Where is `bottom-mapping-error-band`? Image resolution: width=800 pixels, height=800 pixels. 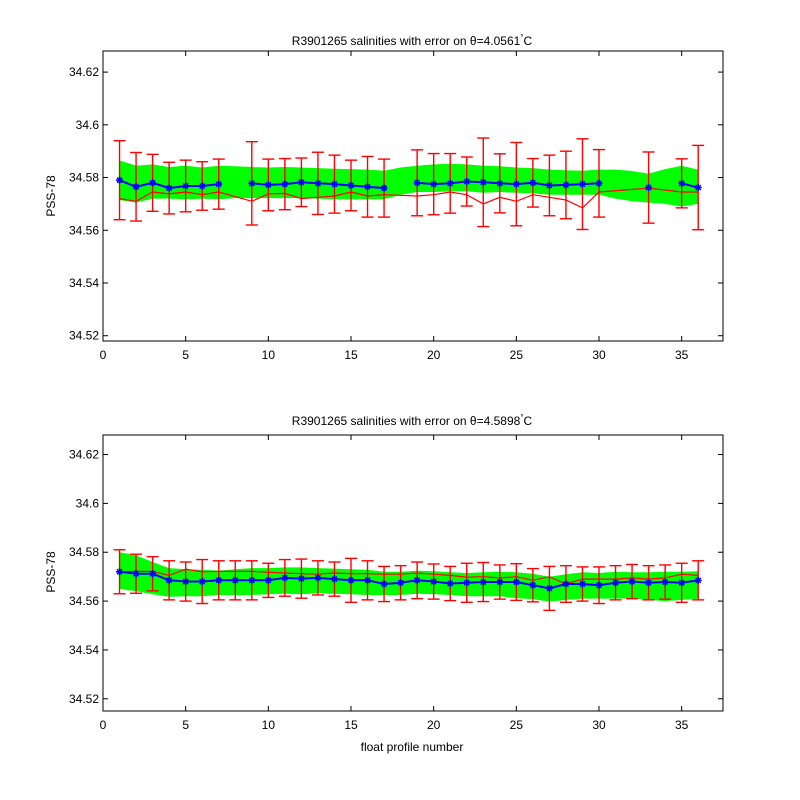
bottom-mapping-error-band is located at coordinates (409, 577).